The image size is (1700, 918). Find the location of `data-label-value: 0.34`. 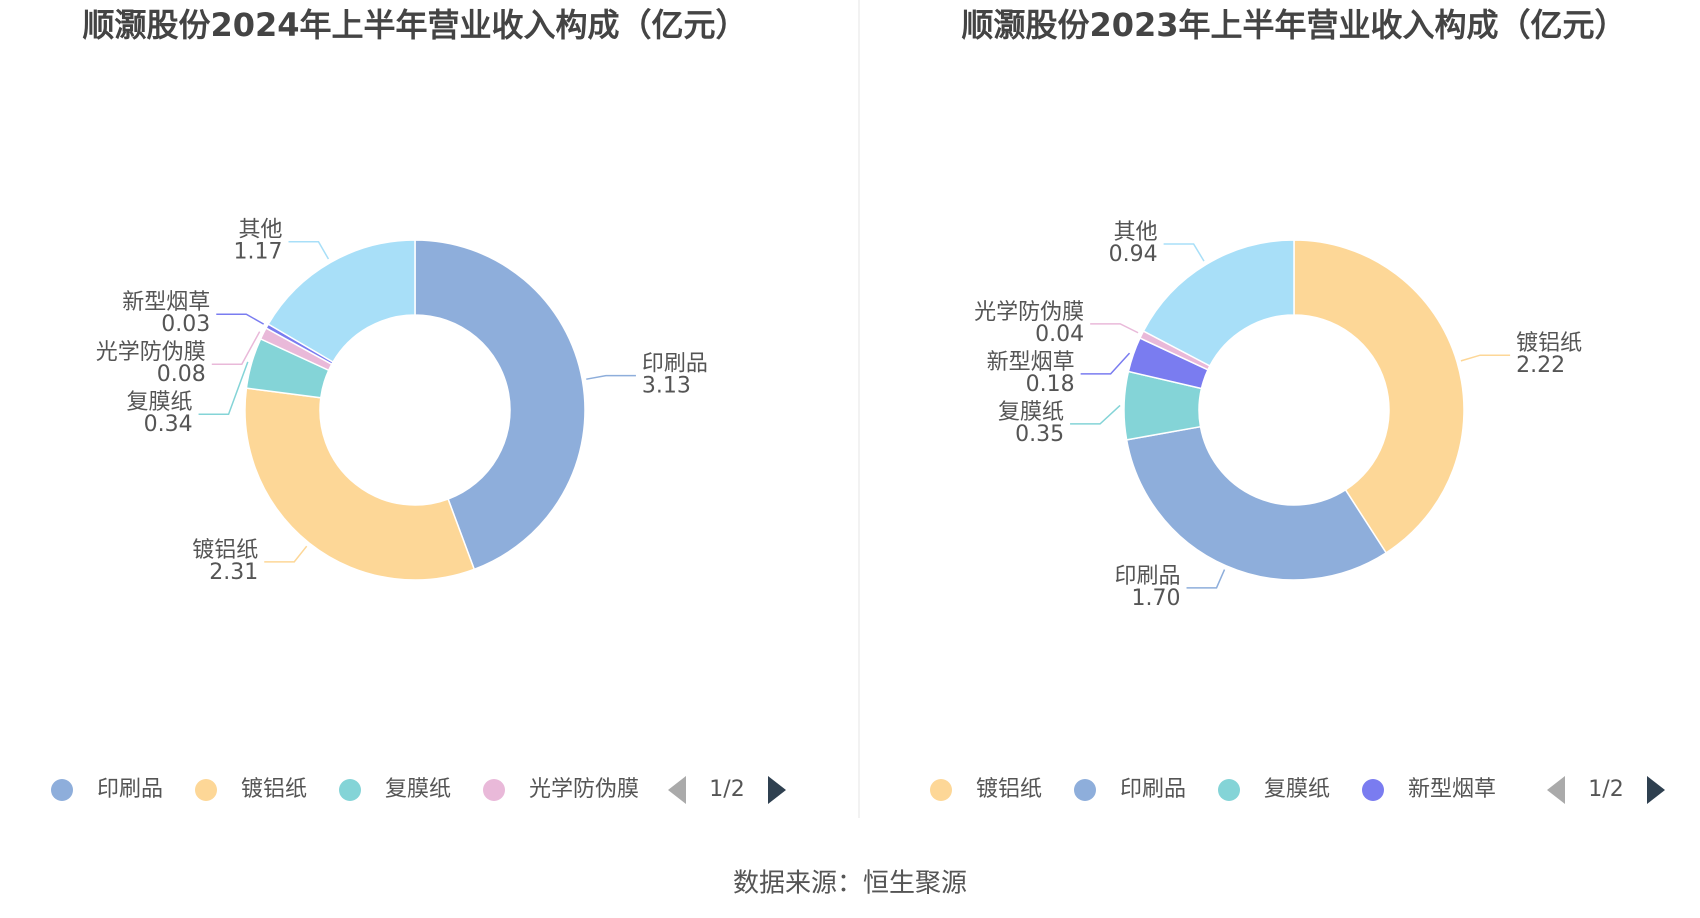

data-label-value: 0.34 is located at coordinates (168, 424).